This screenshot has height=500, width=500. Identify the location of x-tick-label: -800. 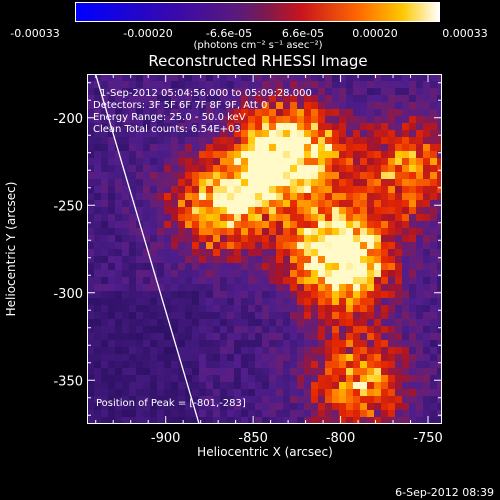
(341, 438).